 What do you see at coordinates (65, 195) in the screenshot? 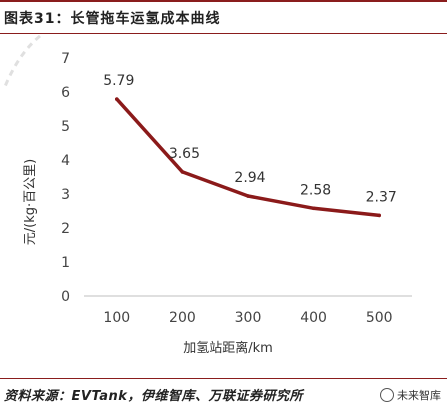
I see `y-tick-label: 3` at bounding box center [65, 195].